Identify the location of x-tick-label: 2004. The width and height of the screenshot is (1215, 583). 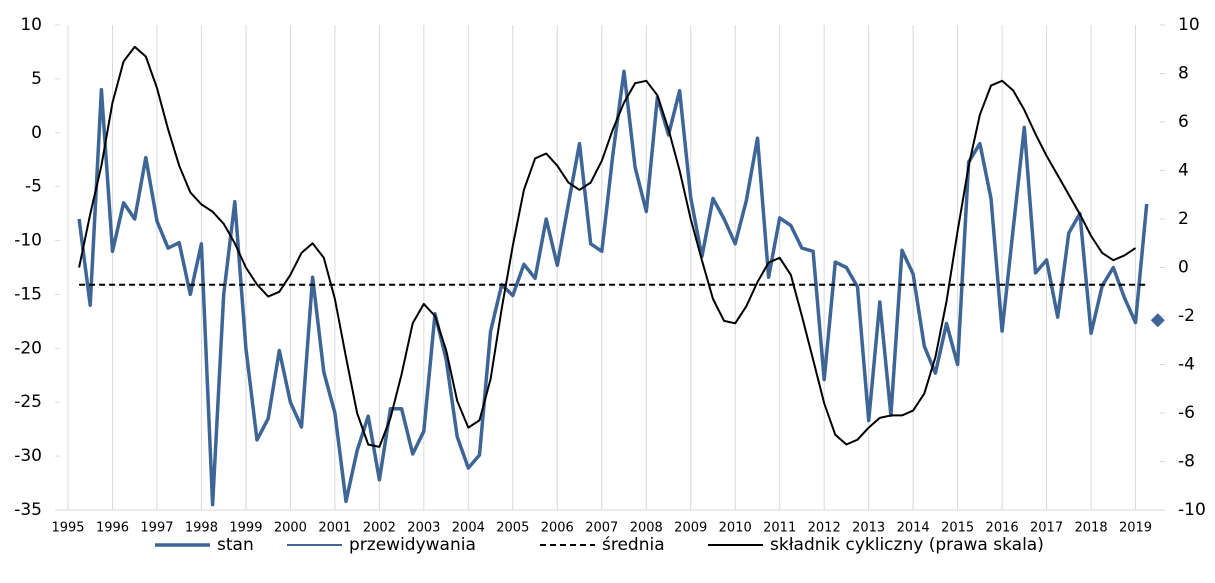
(468, 528).